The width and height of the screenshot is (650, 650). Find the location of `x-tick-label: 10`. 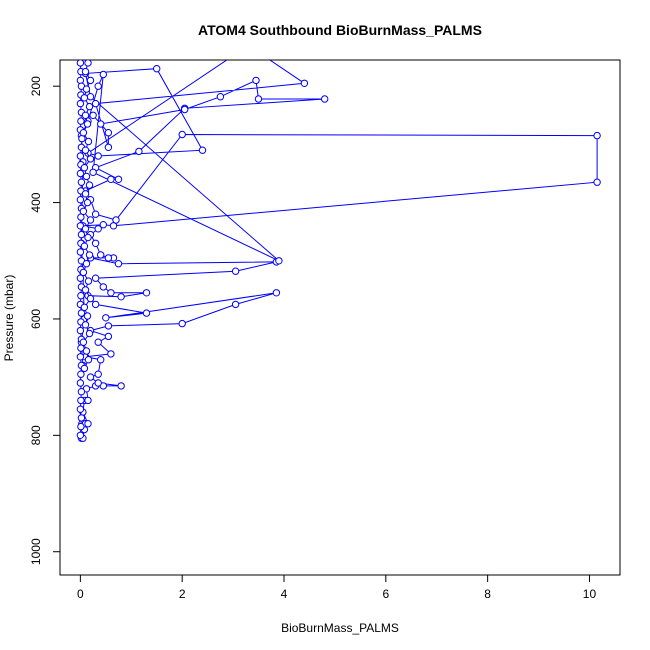

x-tick-label: 10 is located at coordinates (590, 594).